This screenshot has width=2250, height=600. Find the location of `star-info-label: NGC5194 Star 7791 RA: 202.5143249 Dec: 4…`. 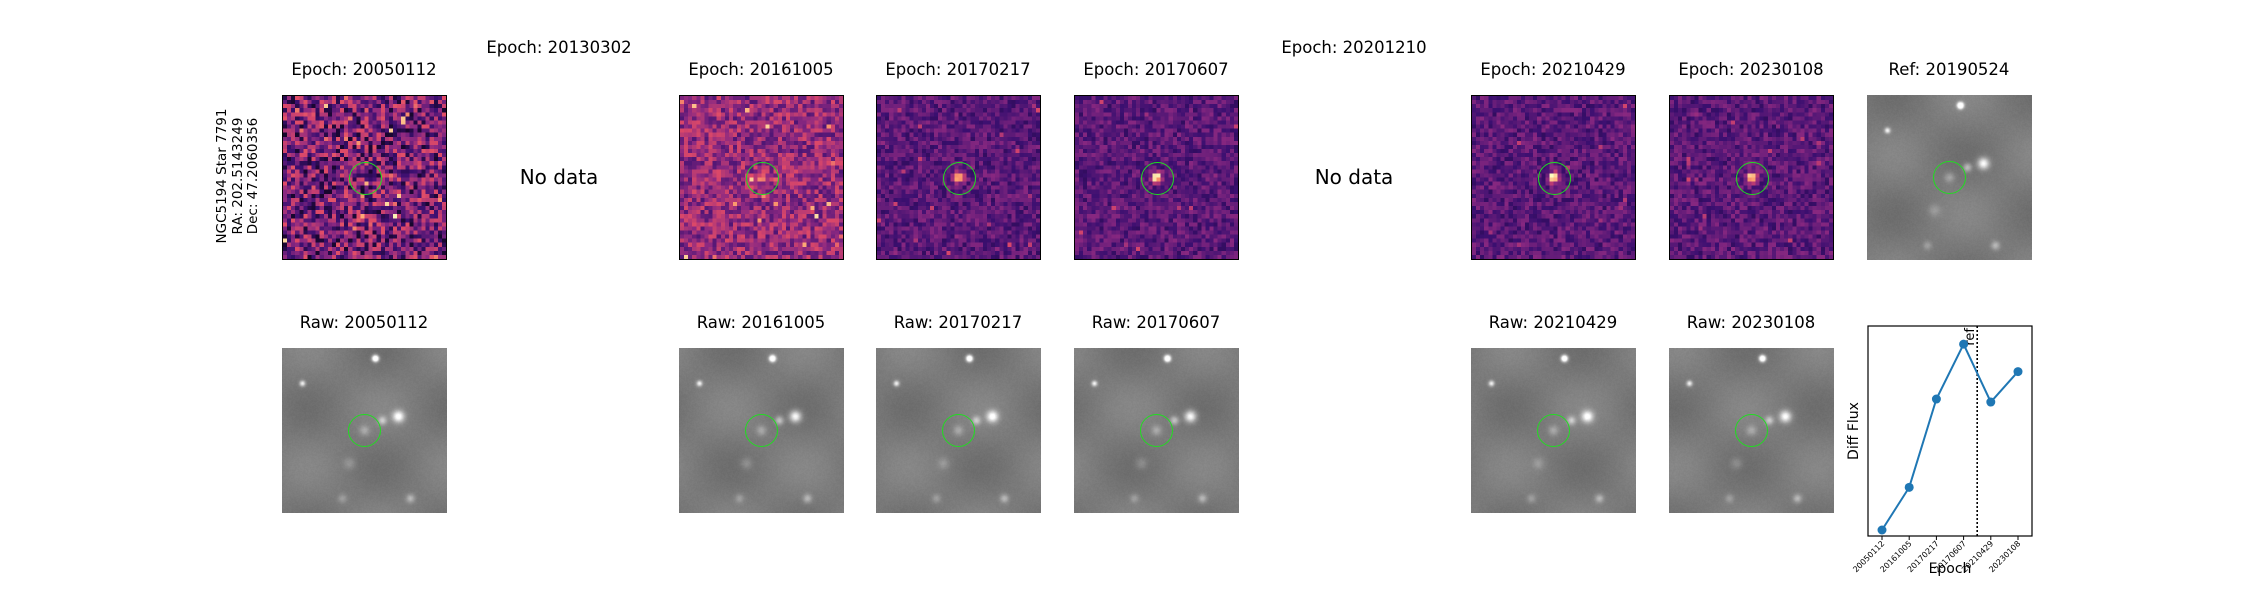

star-info-label: NGC5194 Star 7791 RA: 202.5143249 Dec: 4… is located at coordinates (237, 176).